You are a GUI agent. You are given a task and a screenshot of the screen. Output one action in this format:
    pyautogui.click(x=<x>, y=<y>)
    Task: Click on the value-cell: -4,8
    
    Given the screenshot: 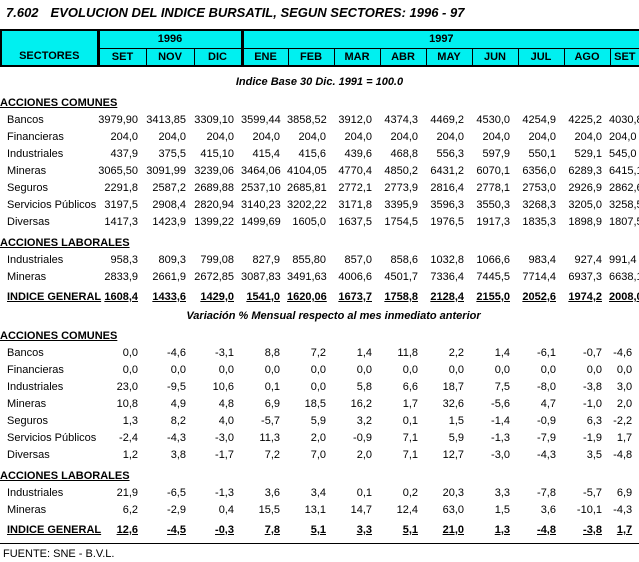 What is the action you would take?
    pyautogui.click(x=623, y=455)
    